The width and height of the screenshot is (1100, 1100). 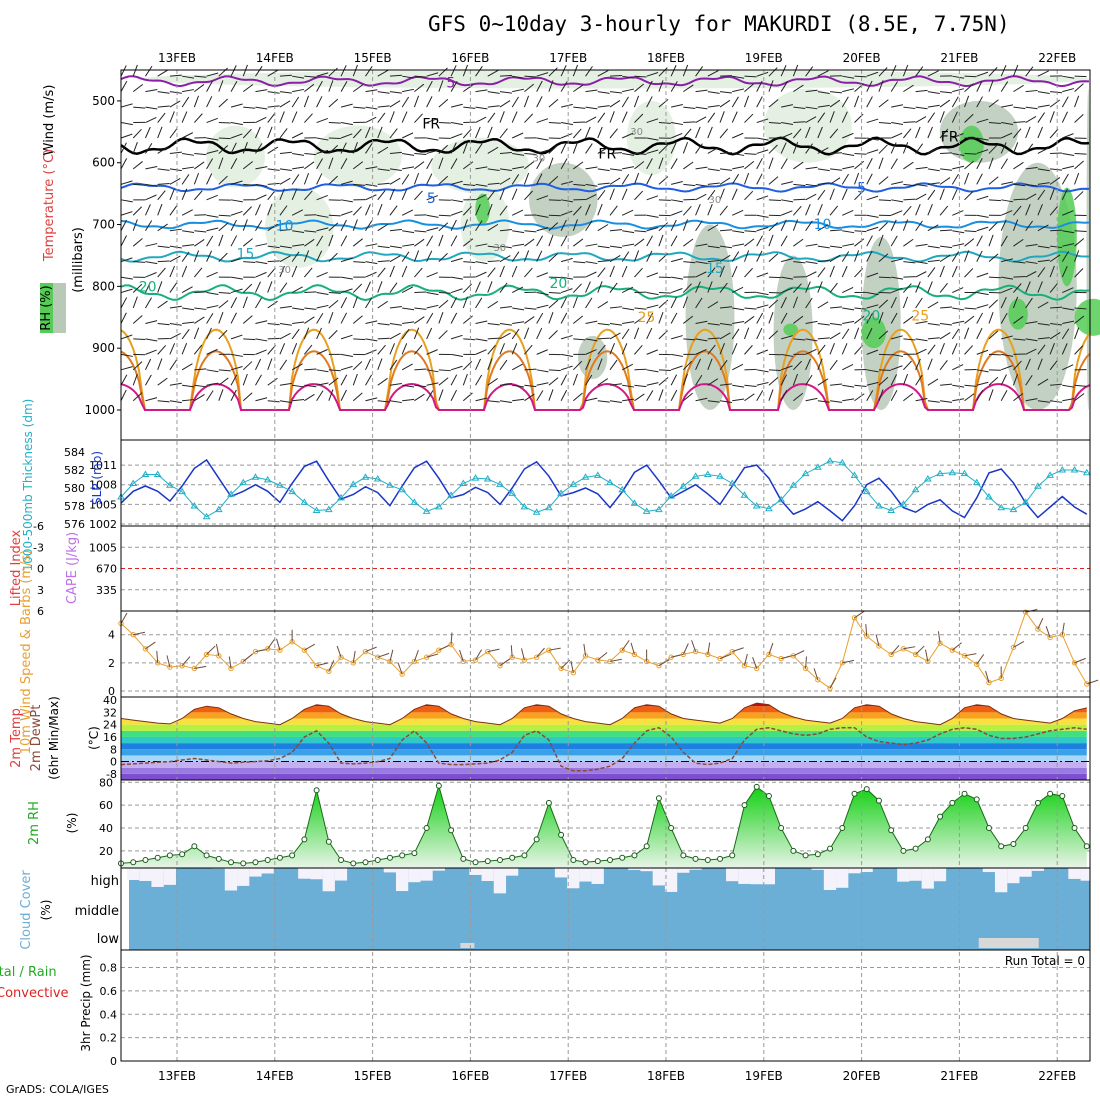 What do you see at coordinates (103, 348) in the screenshot?
I see `ytick-pressure-900: 900` at bounding box center [103, 348].